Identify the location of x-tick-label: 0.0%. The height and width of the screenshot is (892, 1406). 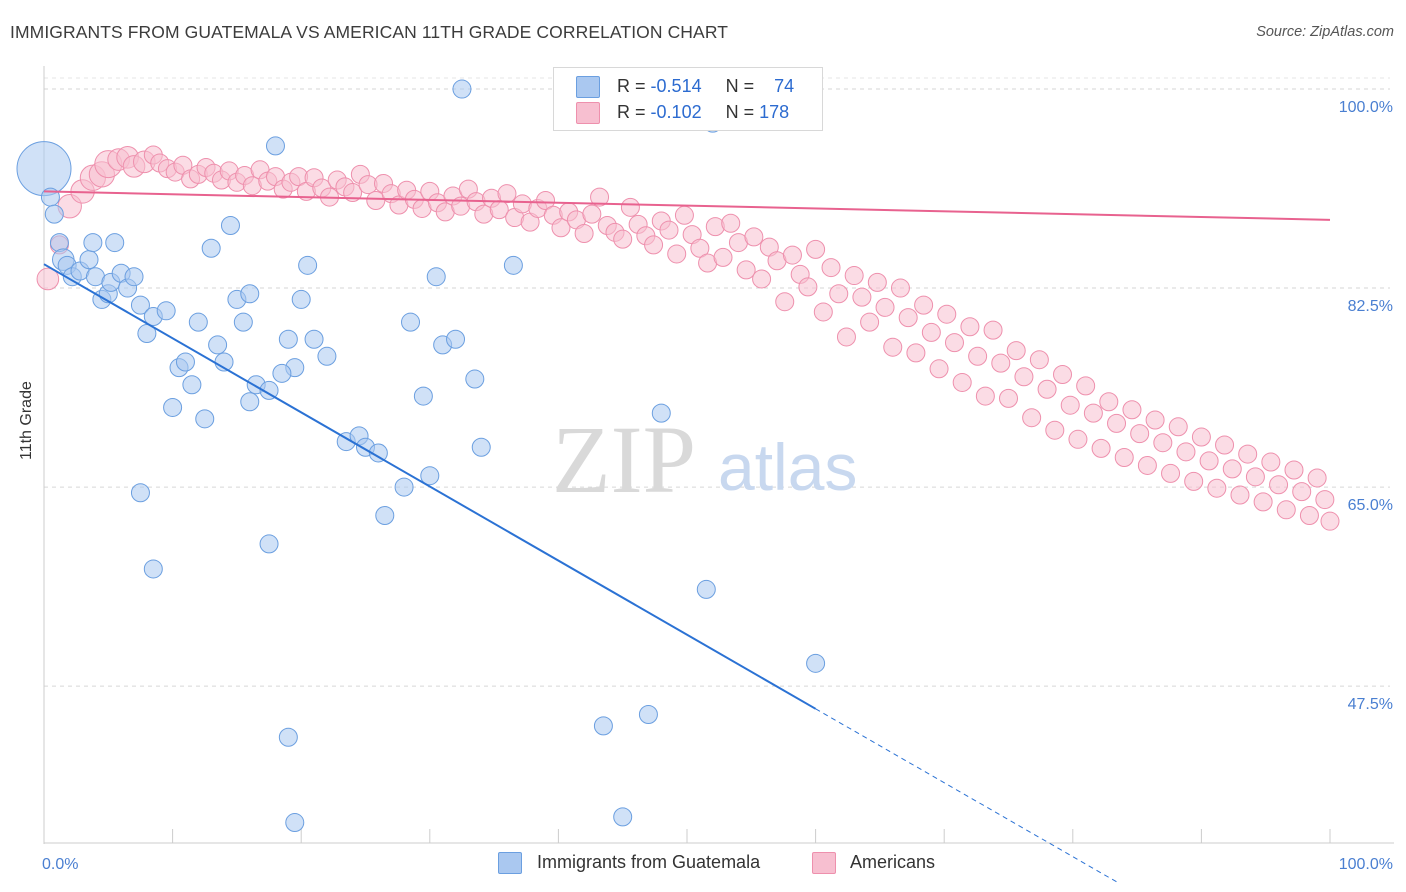
(60, 864).